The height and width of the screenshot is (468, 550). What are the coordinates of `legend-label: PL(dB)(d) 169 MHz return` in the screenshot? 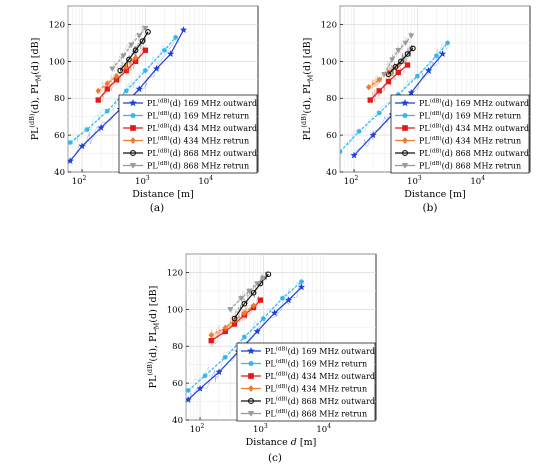 It's located at (316, 363).